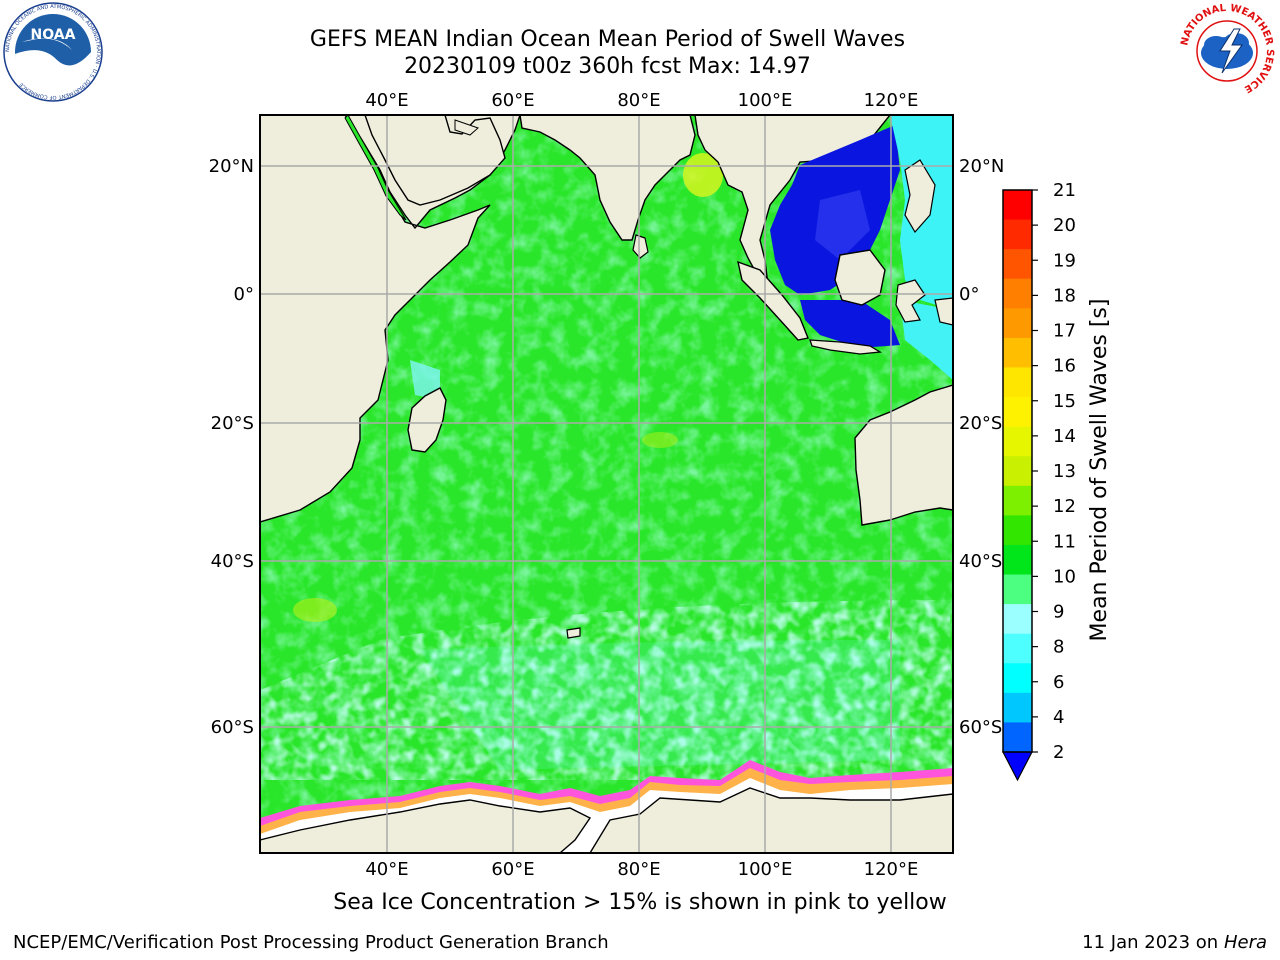  Describe the element at coordinates (427, 420) in the screenshot. I see `land-madagascar` at that location.